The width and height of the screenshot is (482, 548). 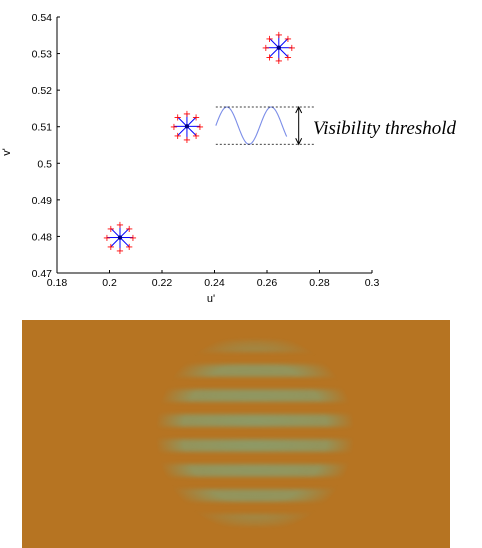 What do you see at coordinates (267, 283) in the screenshot?
I see `x-tick-label: 0.26` at bounding box center [267, 283].